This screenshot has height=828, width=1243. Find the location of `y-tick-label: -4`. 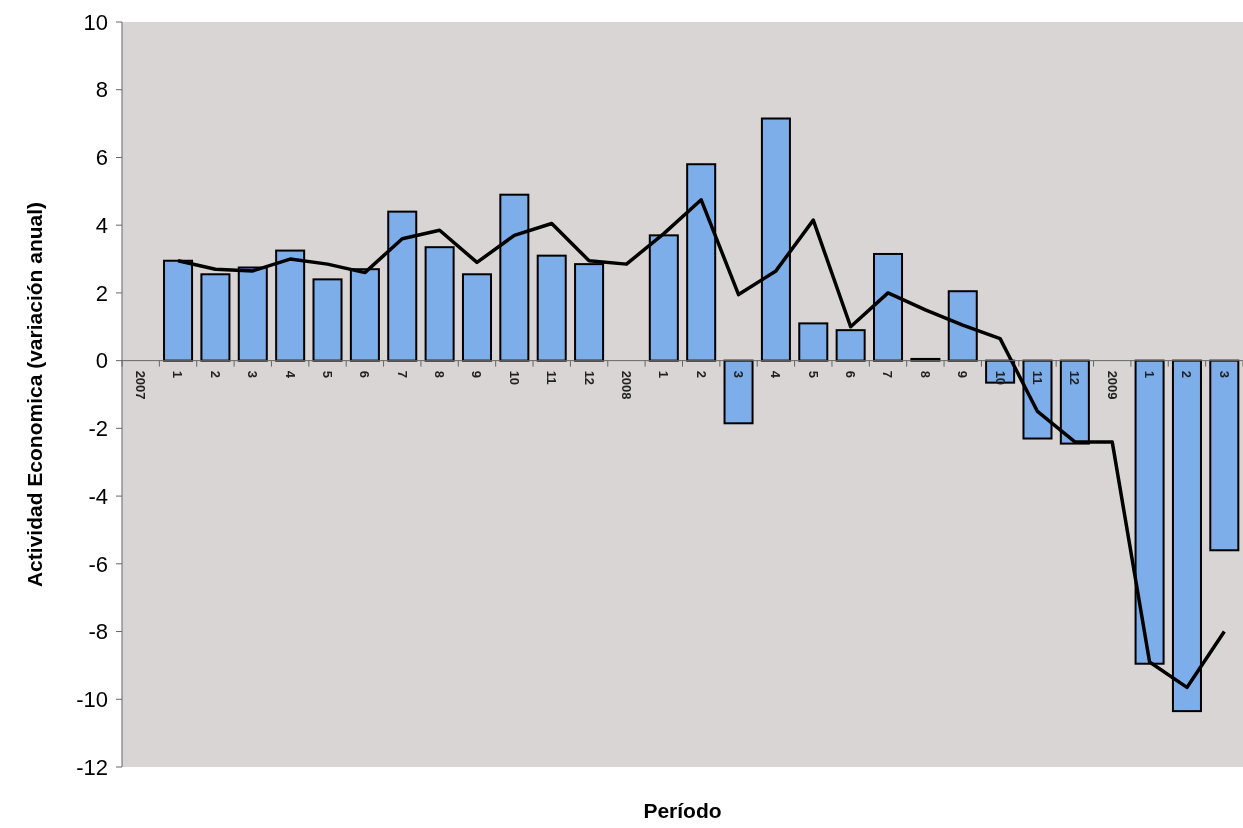

y-tick-label: -4 is located at coordinates (98, 496).